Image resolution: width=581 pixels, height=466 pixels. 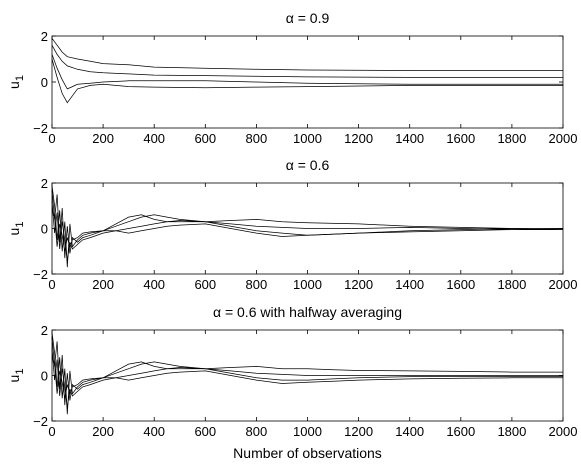 I want to click on x-axis-label: Number of observations, so click(x=307, y=453).